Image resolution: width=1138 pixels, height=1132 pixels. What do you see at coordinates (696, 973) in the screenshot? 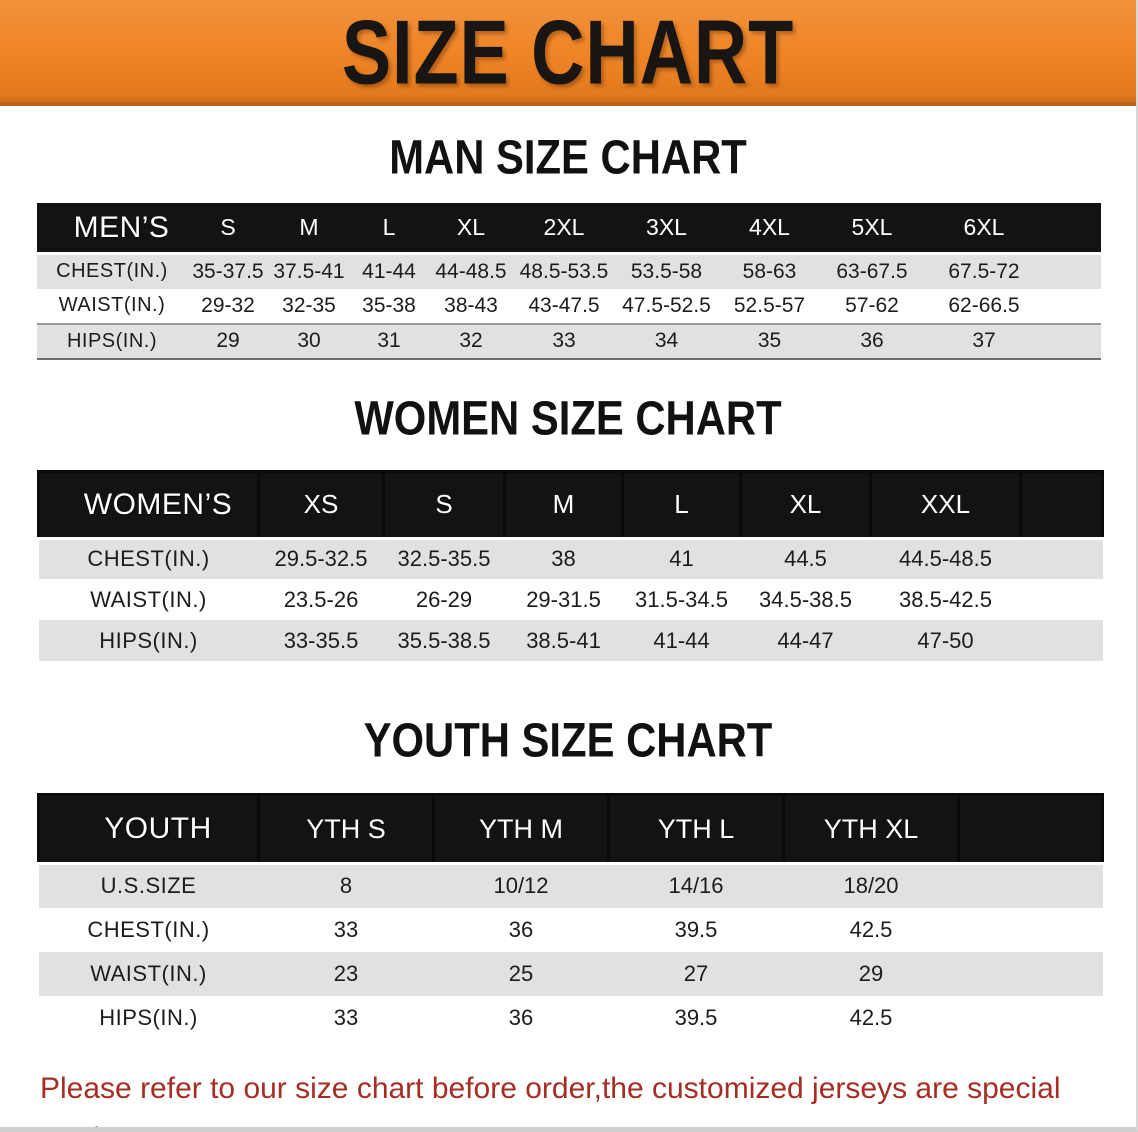
I see `youth-waist-value: 27` at bounding box center [696, 973].